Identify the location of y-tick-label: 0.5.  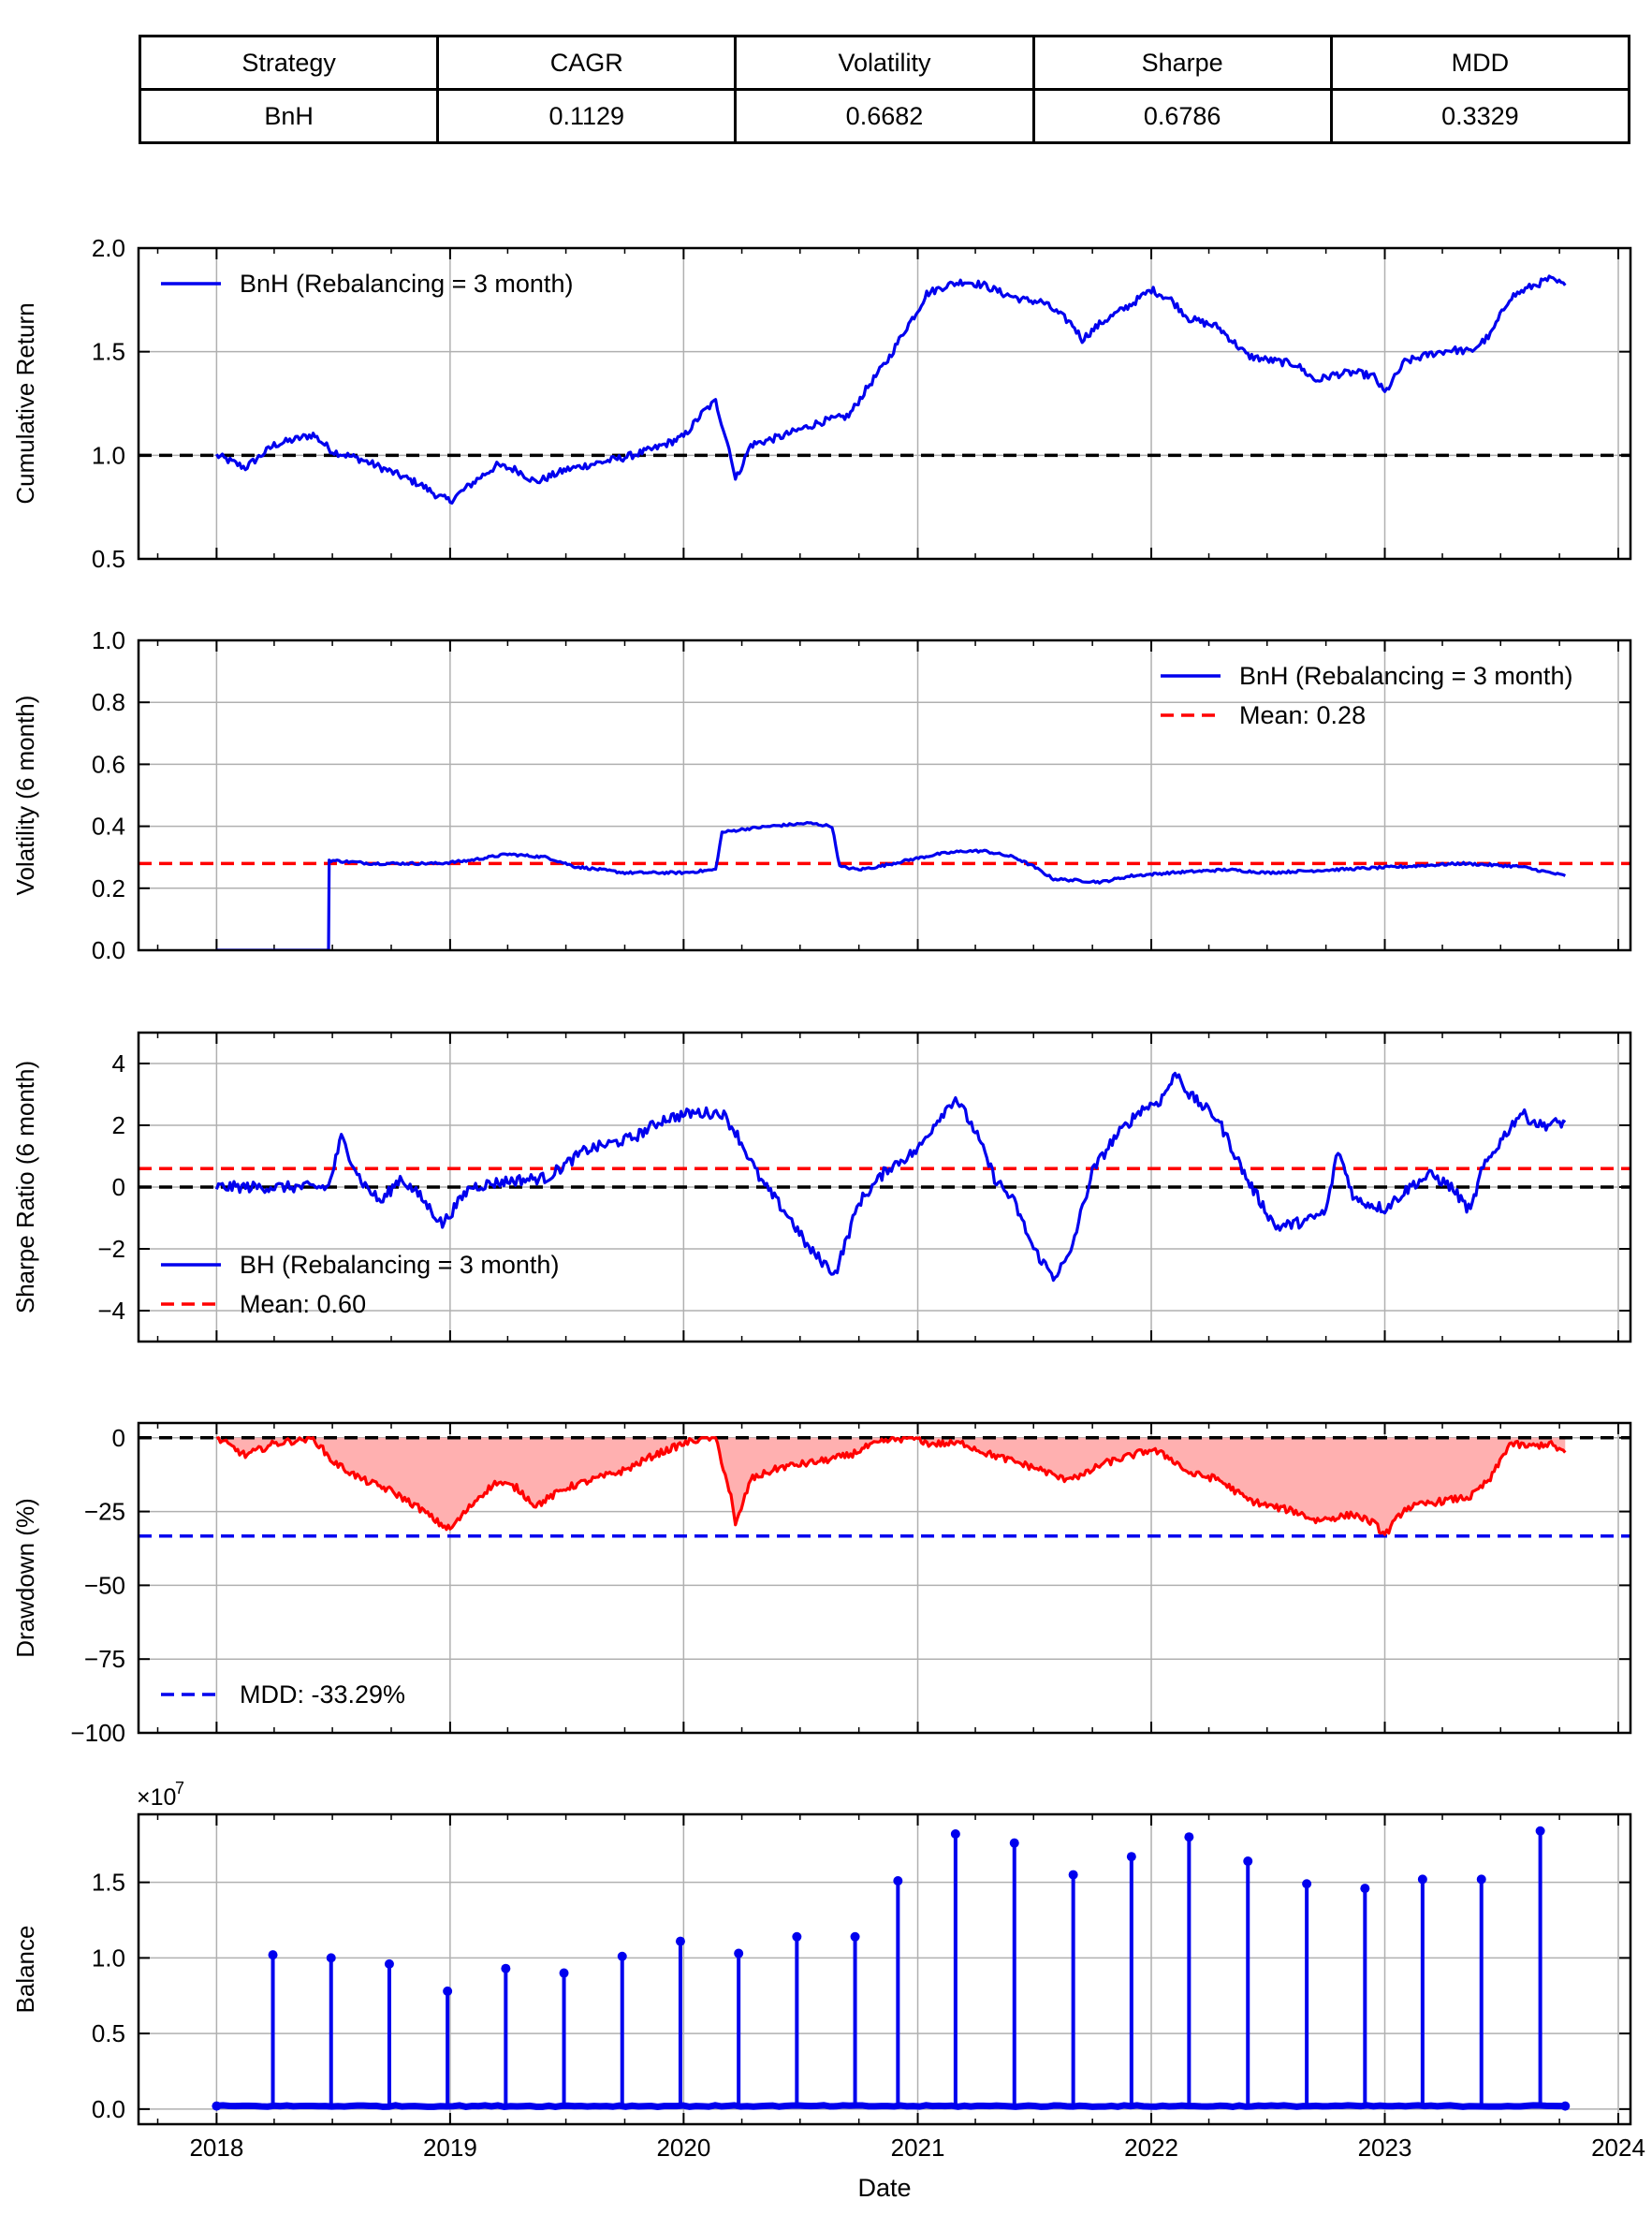
(109, 559).